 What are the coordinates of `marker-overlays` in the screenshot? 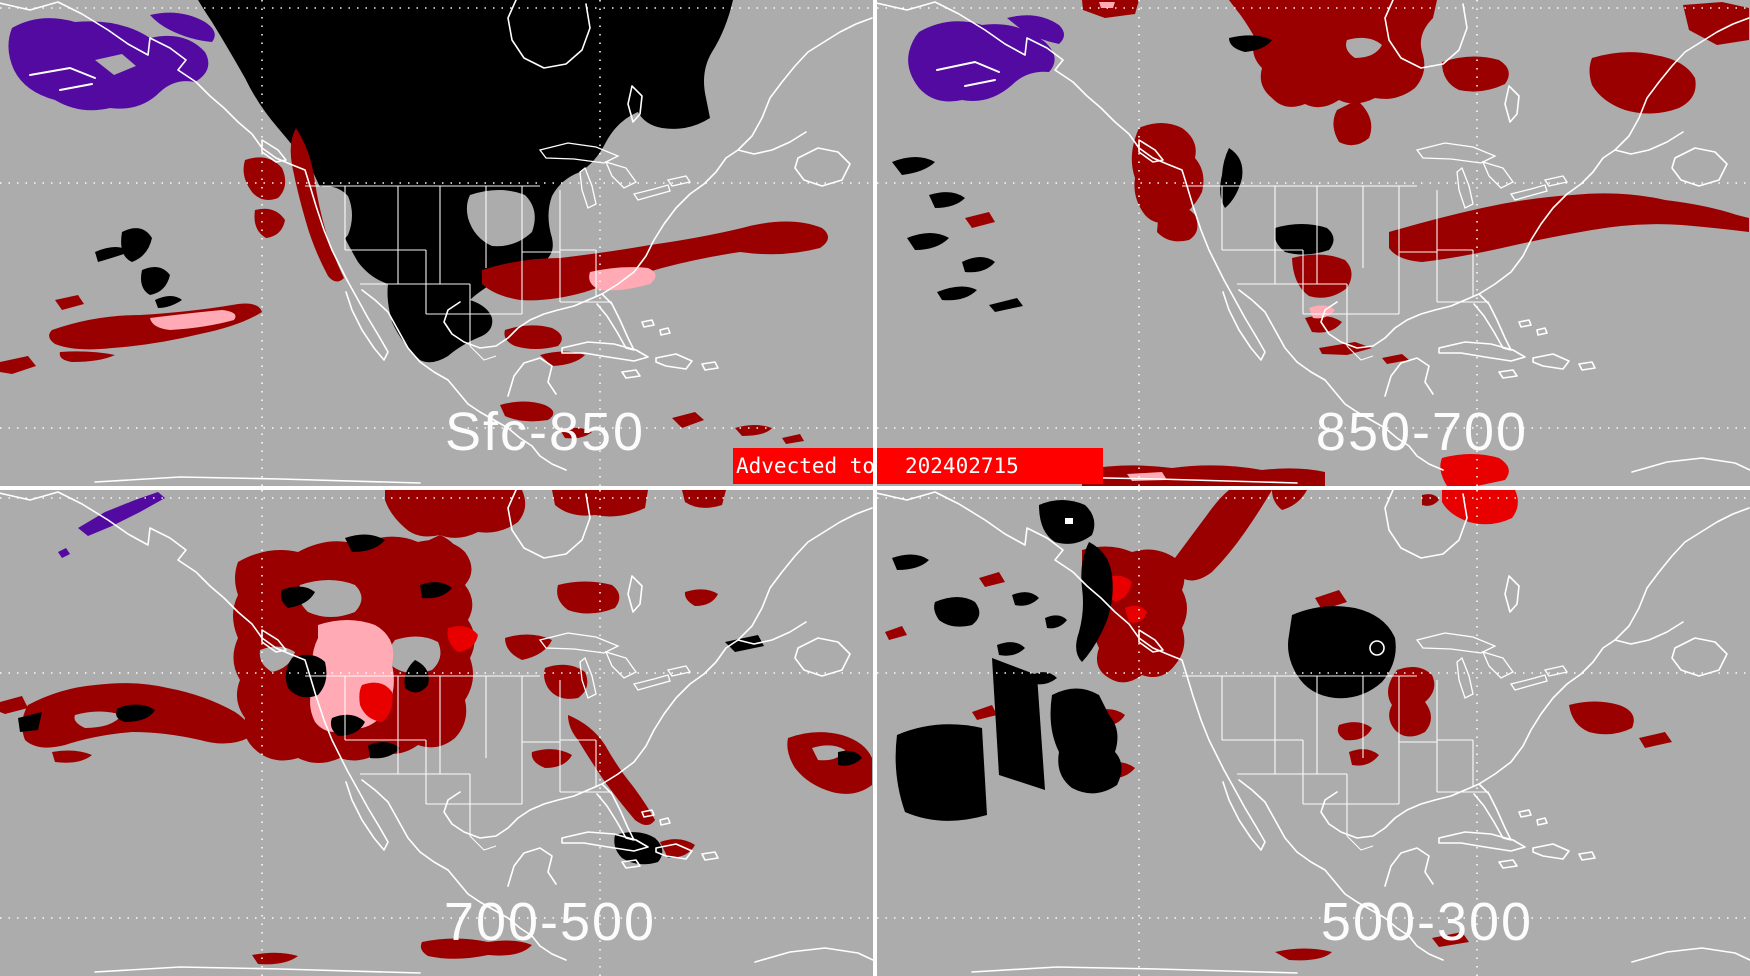 It's located at (1225, 587).